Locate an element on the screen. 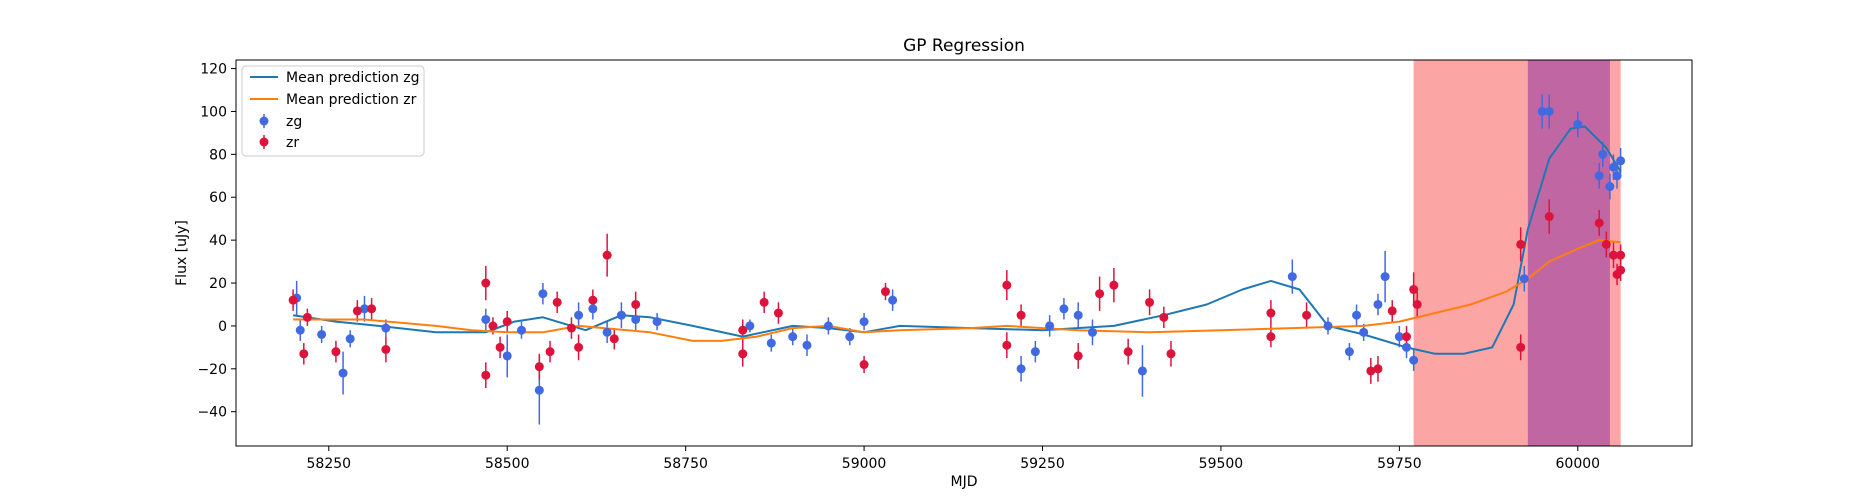  legend-label-mean-zr: Mean prediction zr is located at coordinates (351, 100).